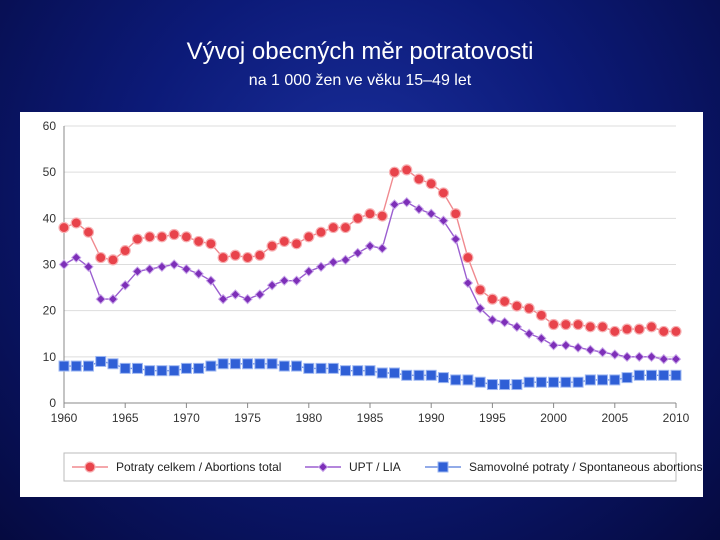 The image size is (720, 540). I want to click on x-tick-label: 1985, so click(370, 418).